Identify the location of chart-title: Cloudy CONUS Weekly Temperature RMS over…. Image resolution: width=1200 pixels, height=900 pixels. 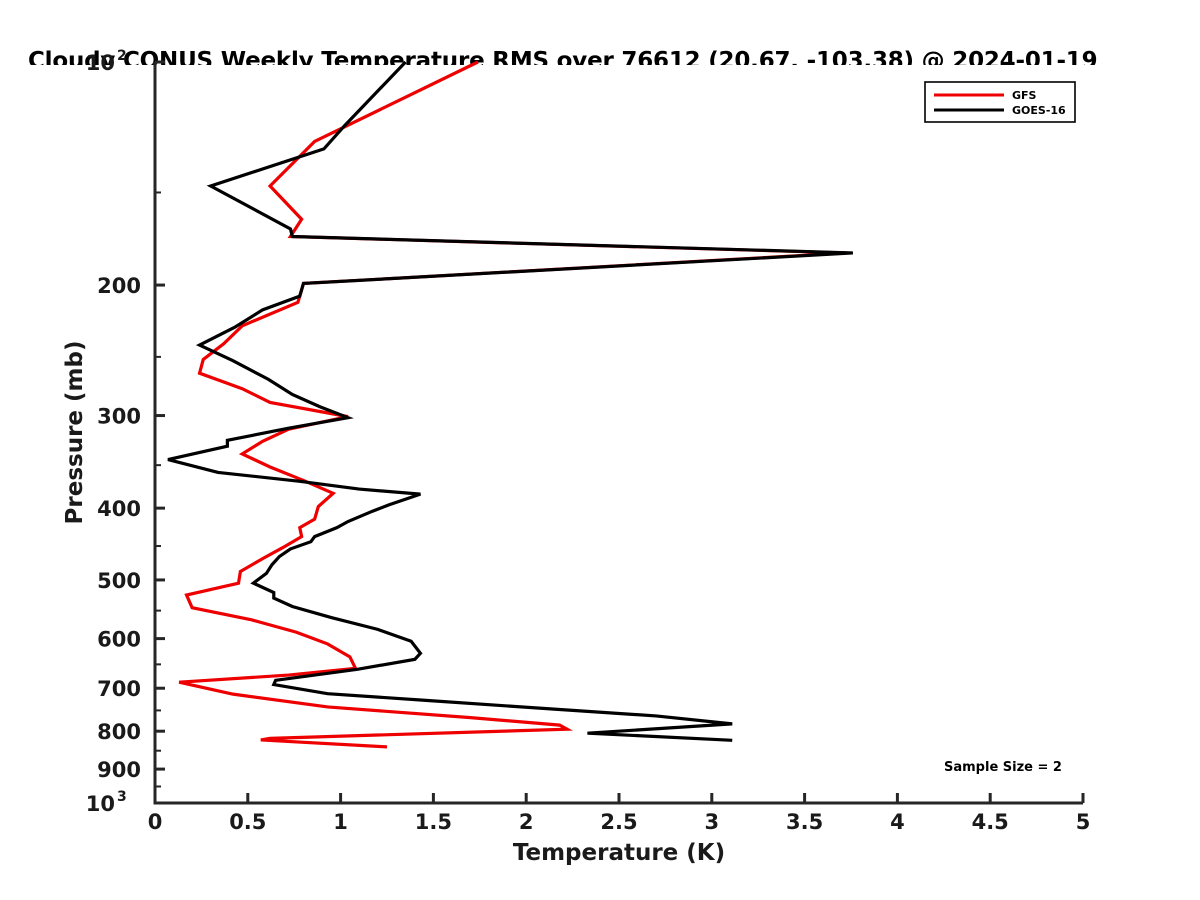
(563, 56).